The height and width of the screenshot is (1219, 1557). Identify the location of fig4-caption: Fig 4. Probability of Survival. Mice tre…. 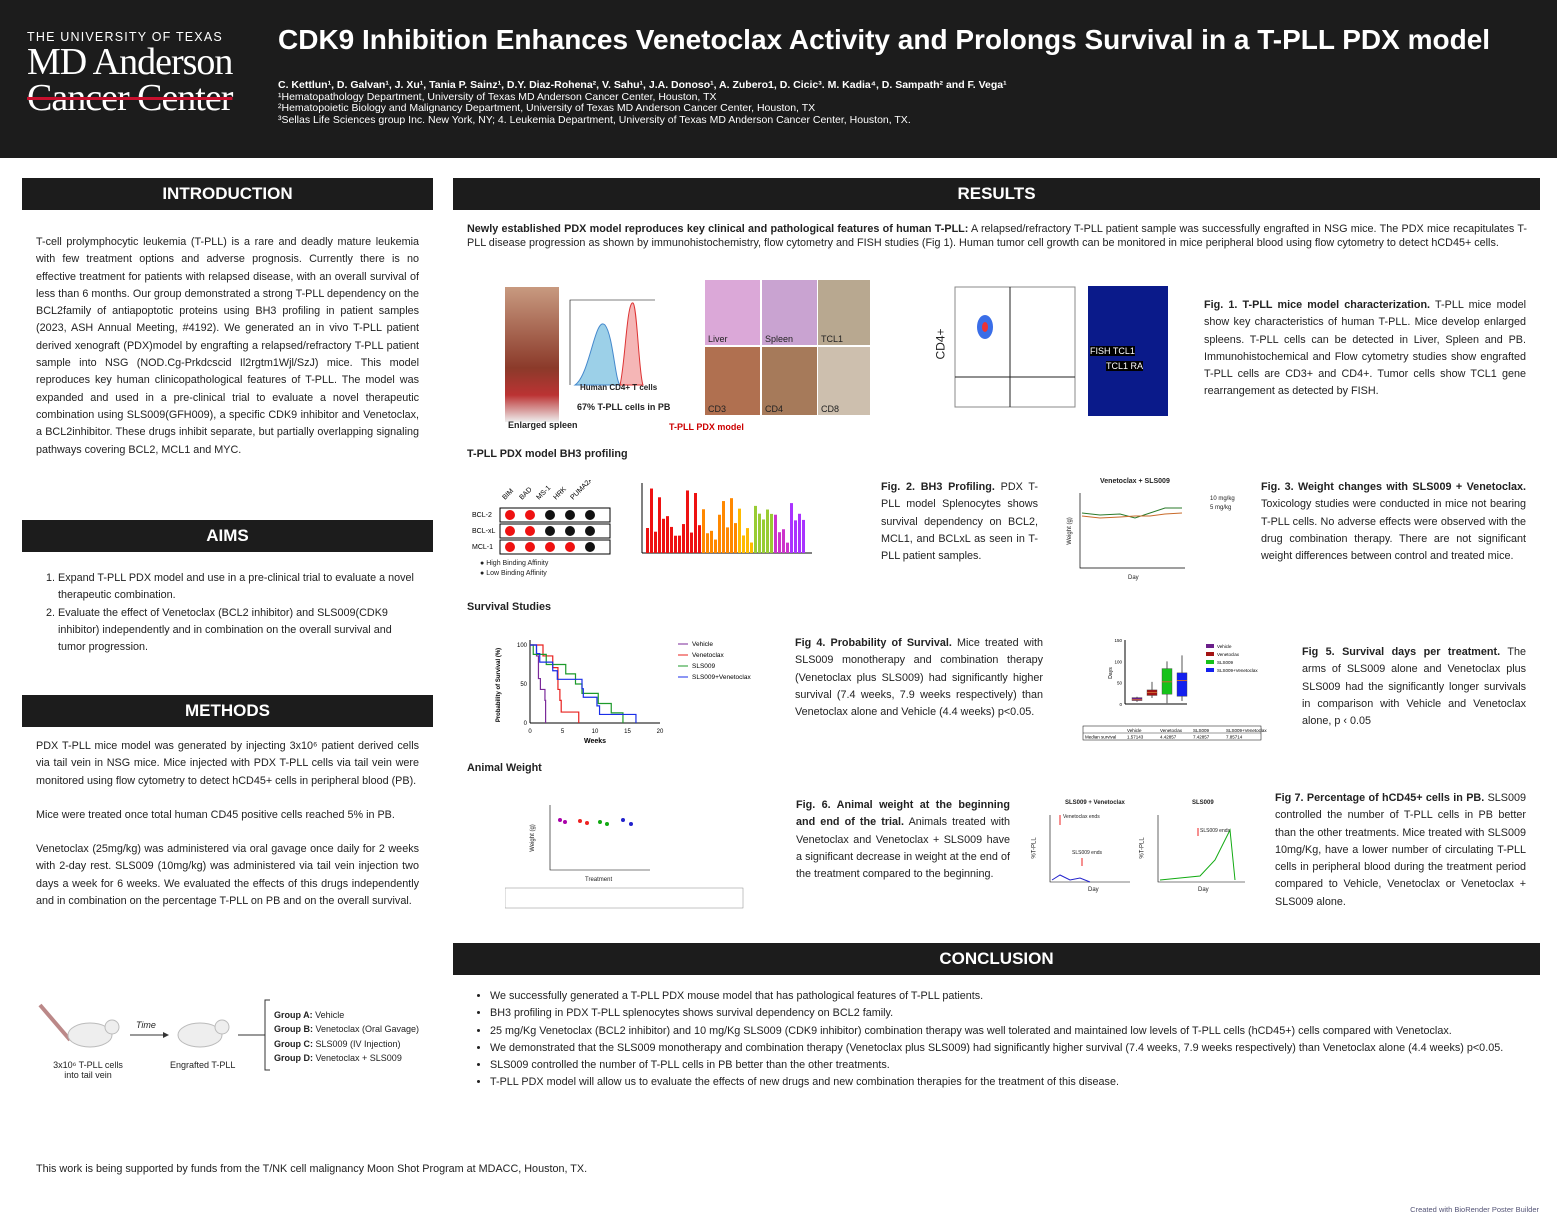
(919, 678).